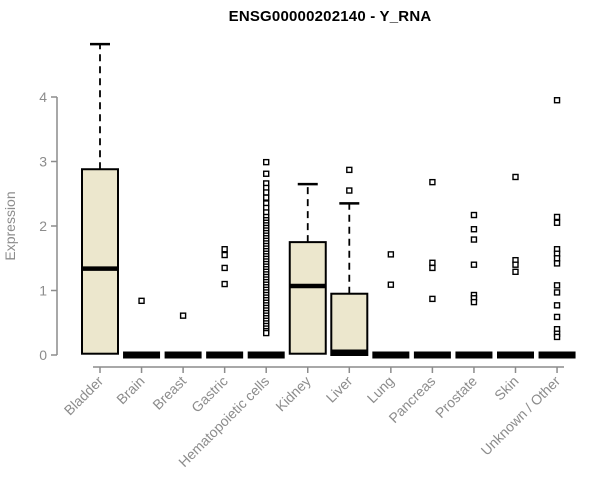 Image resolution: width=600 pixels, height=500 pixels. What do you see at coordinates (266, 355) in the screenshot?
I see `collapsed-box-hematopoietic-cells` at bounding box center [266, 355].